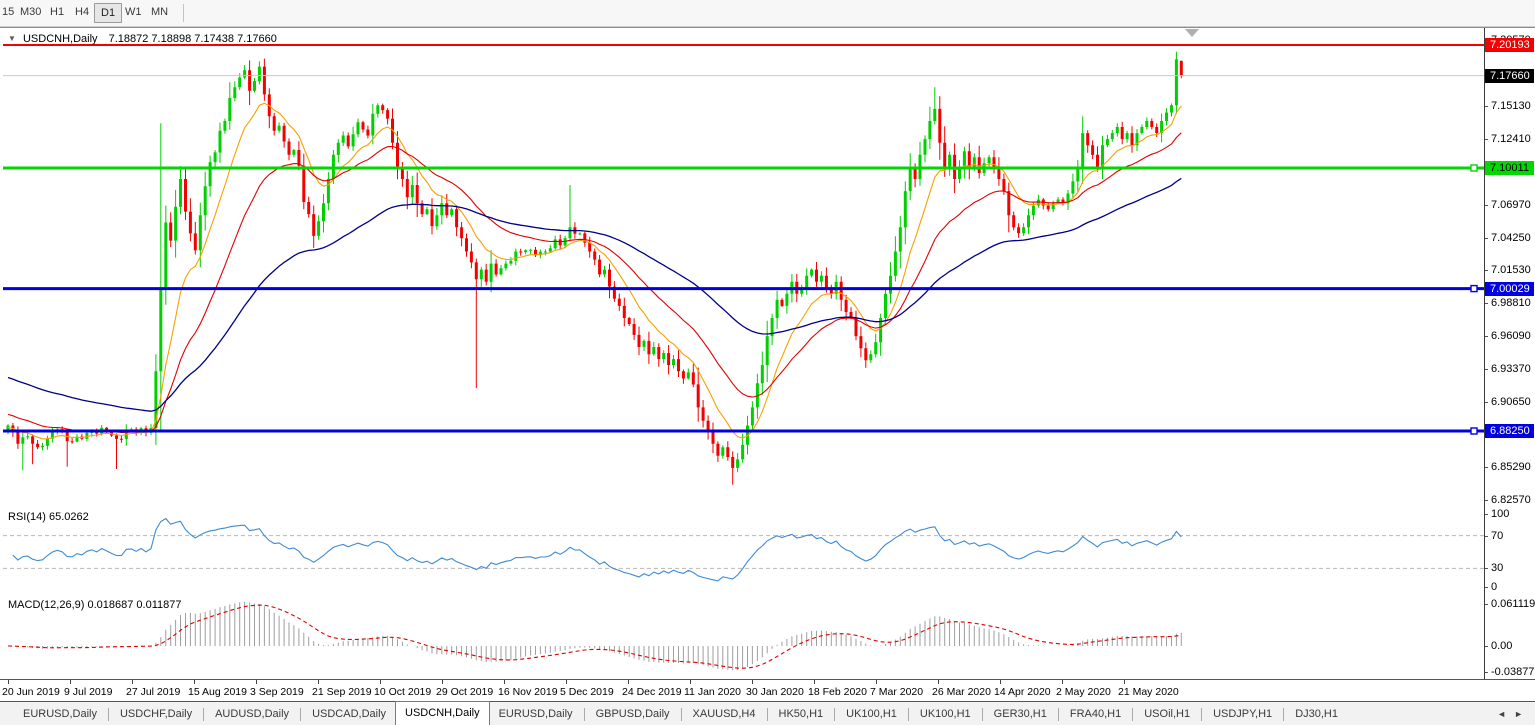 This screenshot has width=1535, height=725. What do you see at coordinates (160, 12) in the screenshot?
I see `timeframe-button-mn: MN` at bounding box center [160, 12].